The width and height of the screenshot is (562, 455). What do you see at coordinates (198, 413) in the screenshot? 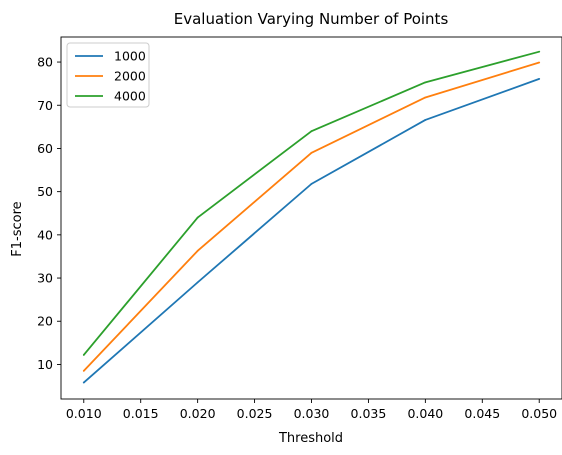
I see `x-tick-label: 0.020` at bounding box center [198, 413].